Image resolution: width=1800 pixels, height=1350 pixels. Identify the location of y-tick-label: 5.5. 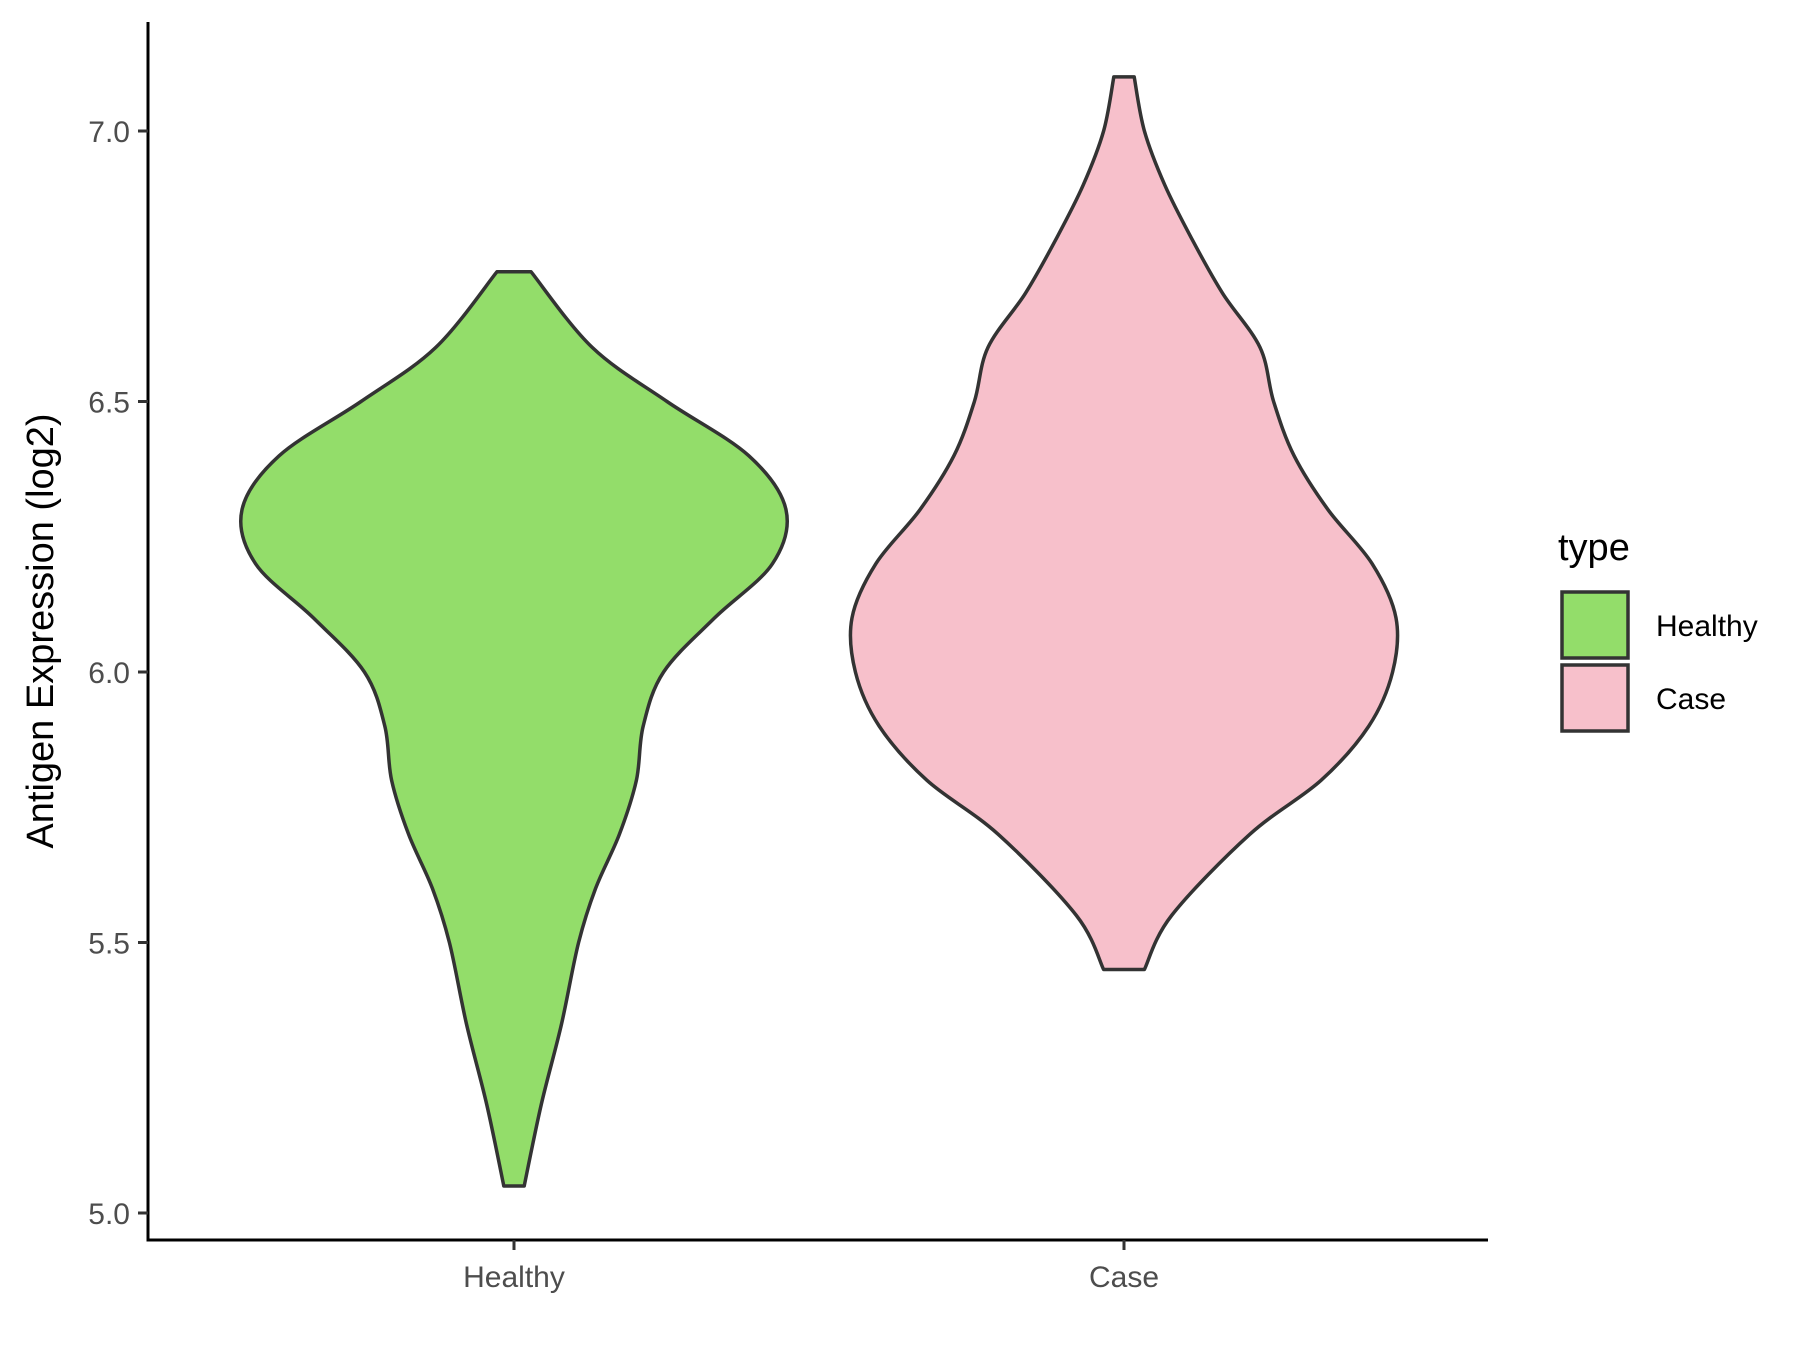
(109, 944).